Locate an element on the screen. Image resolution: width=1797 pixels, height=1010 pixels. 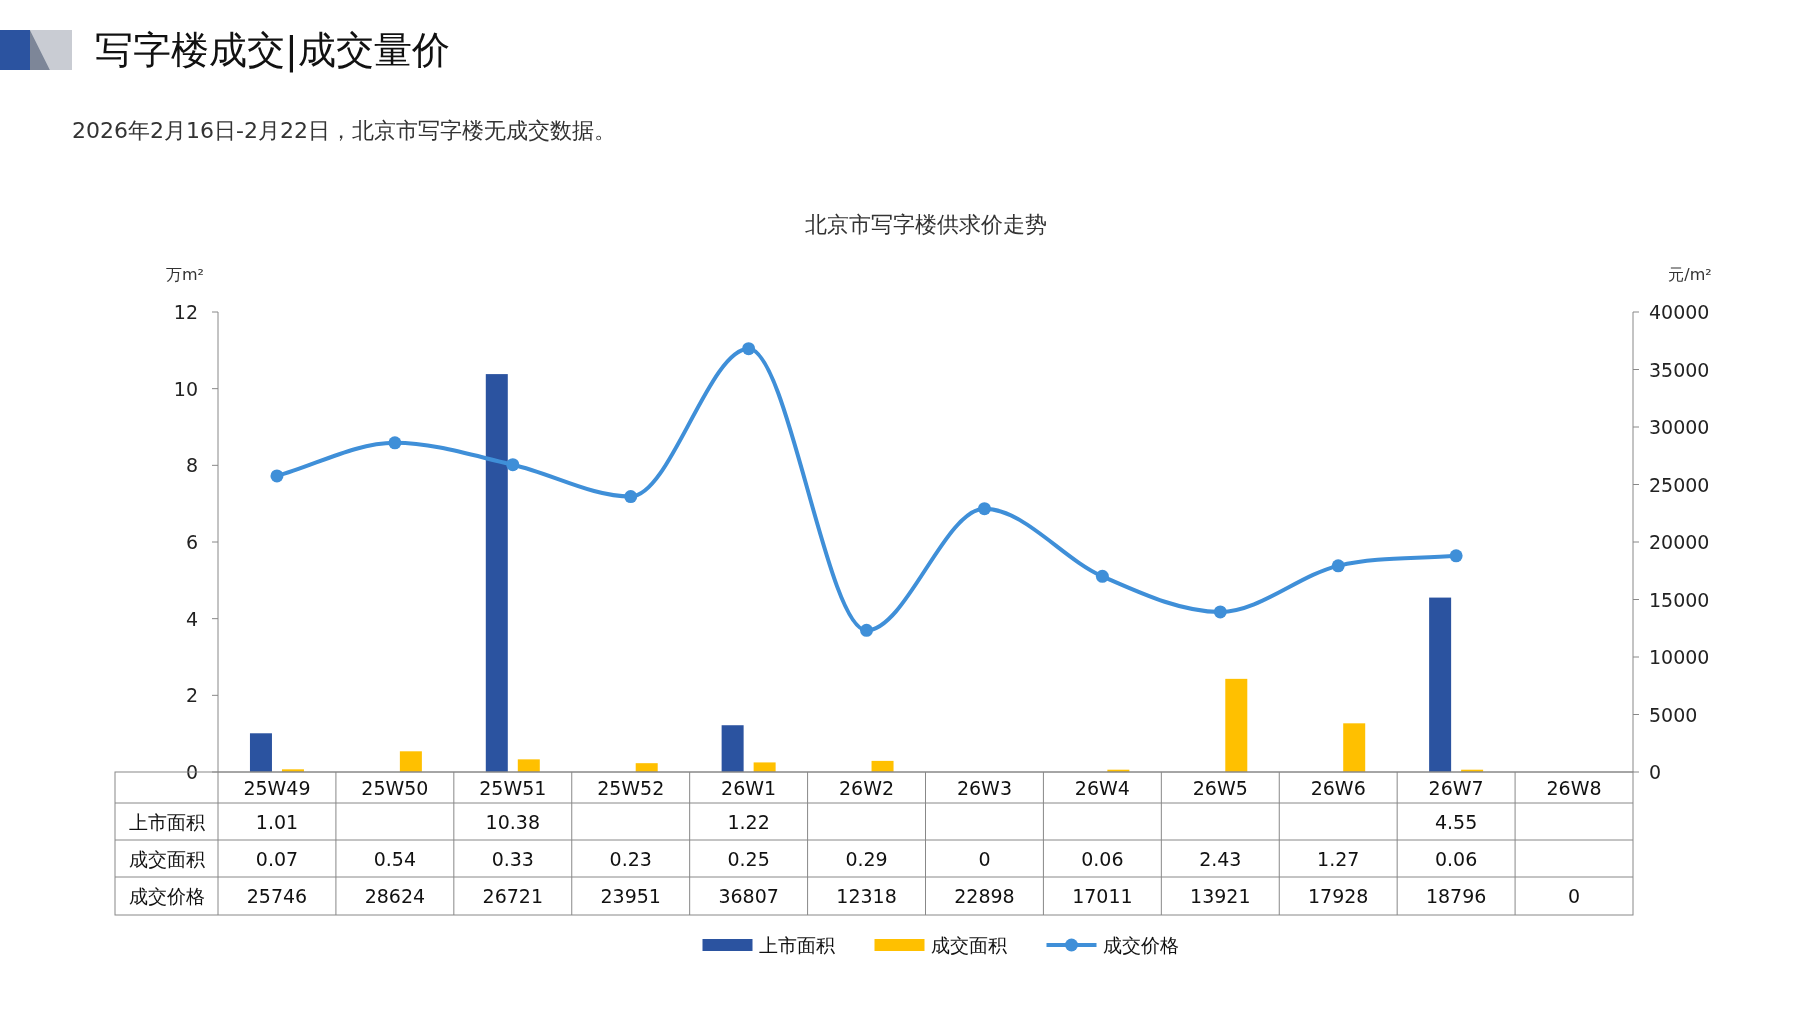
data-label: 1.27 is located at coordinates (1338, 858).